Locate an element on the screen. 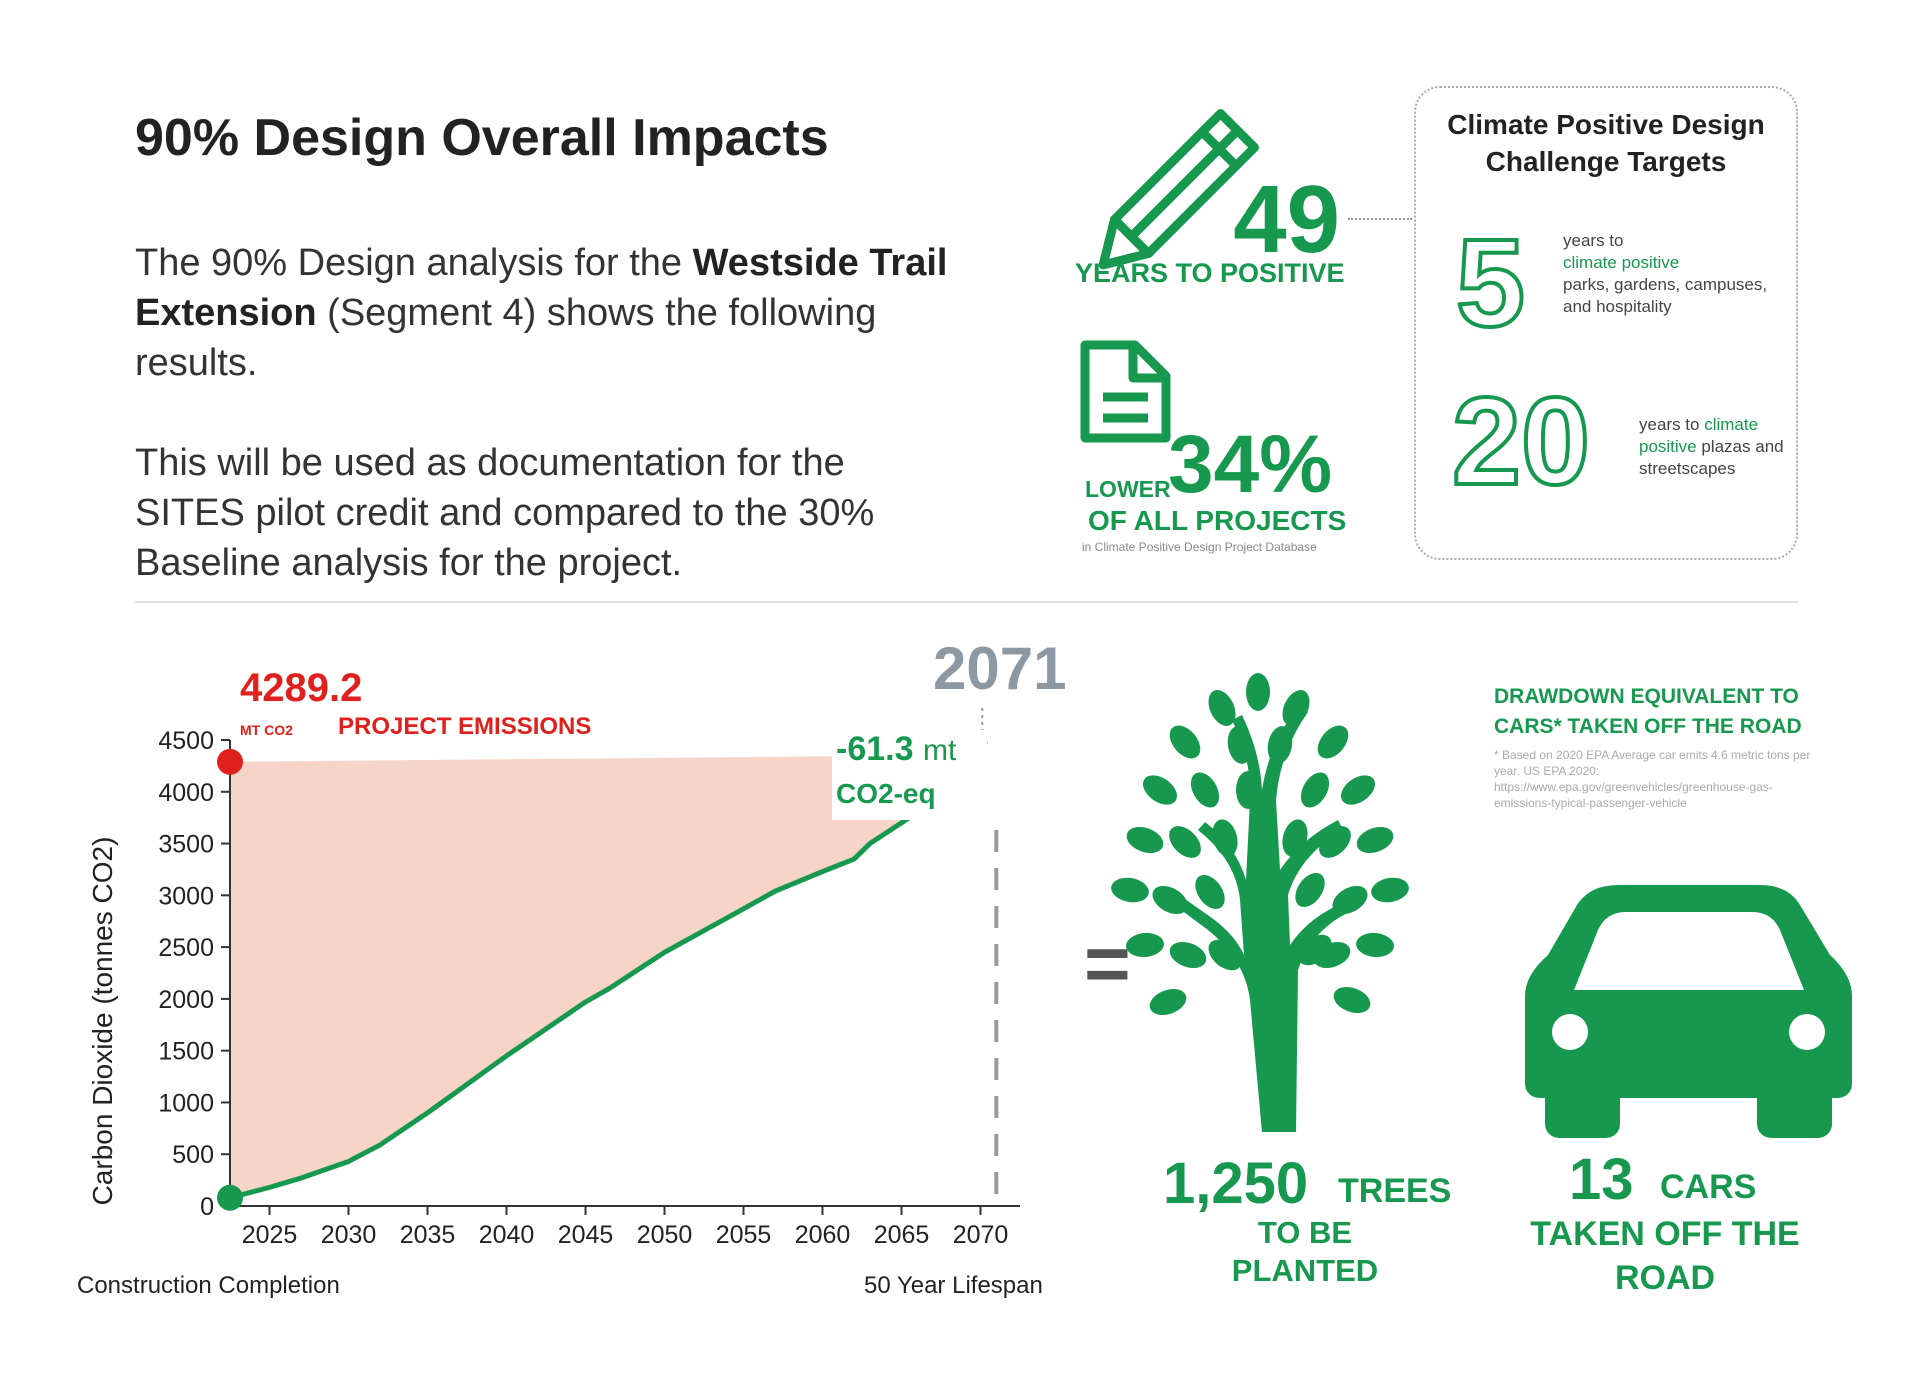 The width and height of the screenshot is (1920, 1400). positive-year-flag: 2071 is located at coordinates (1000, 668).